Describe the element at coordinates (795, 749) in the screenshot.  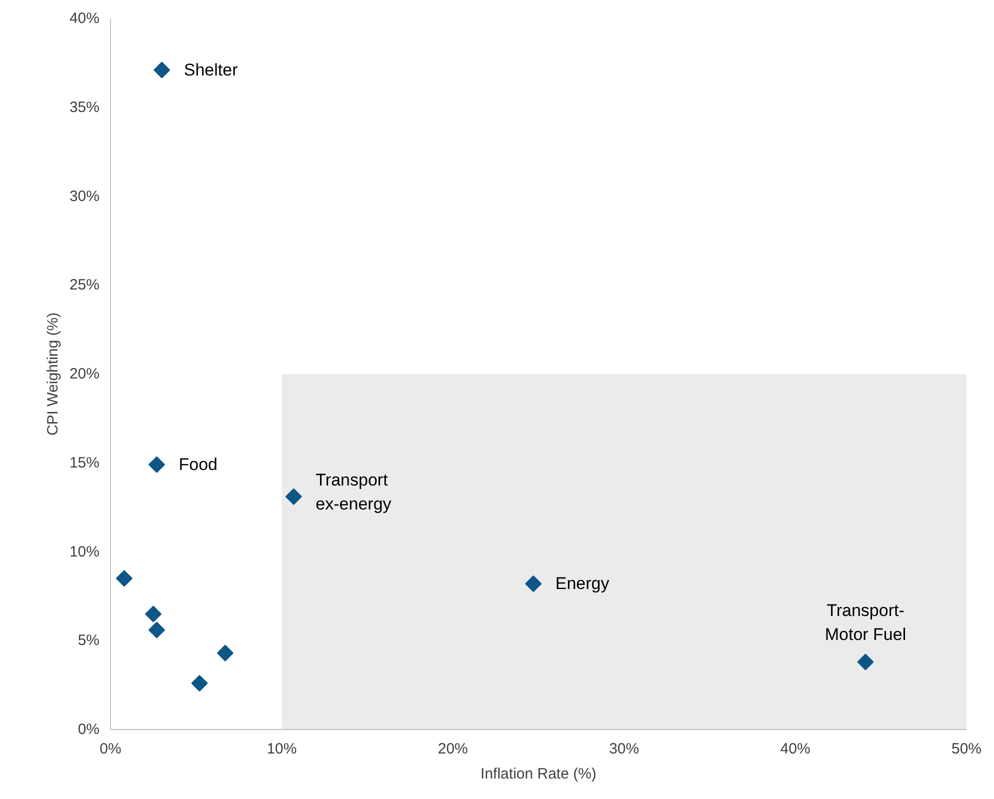
I see `x-tick-label: 40%` at that location.